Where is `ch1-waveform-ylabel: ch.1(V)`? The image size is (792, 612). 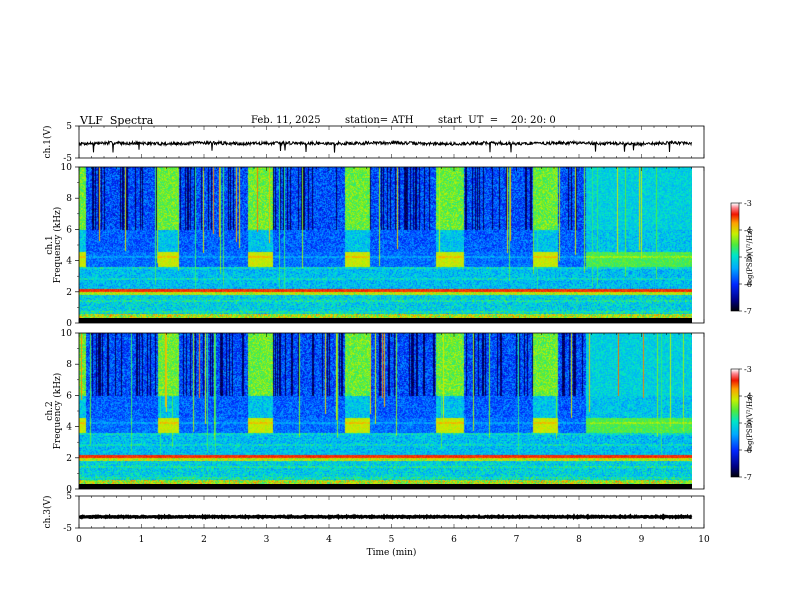 ch1-waveform-ylabel: ch.1(V) is located at coordinates (47, 142).